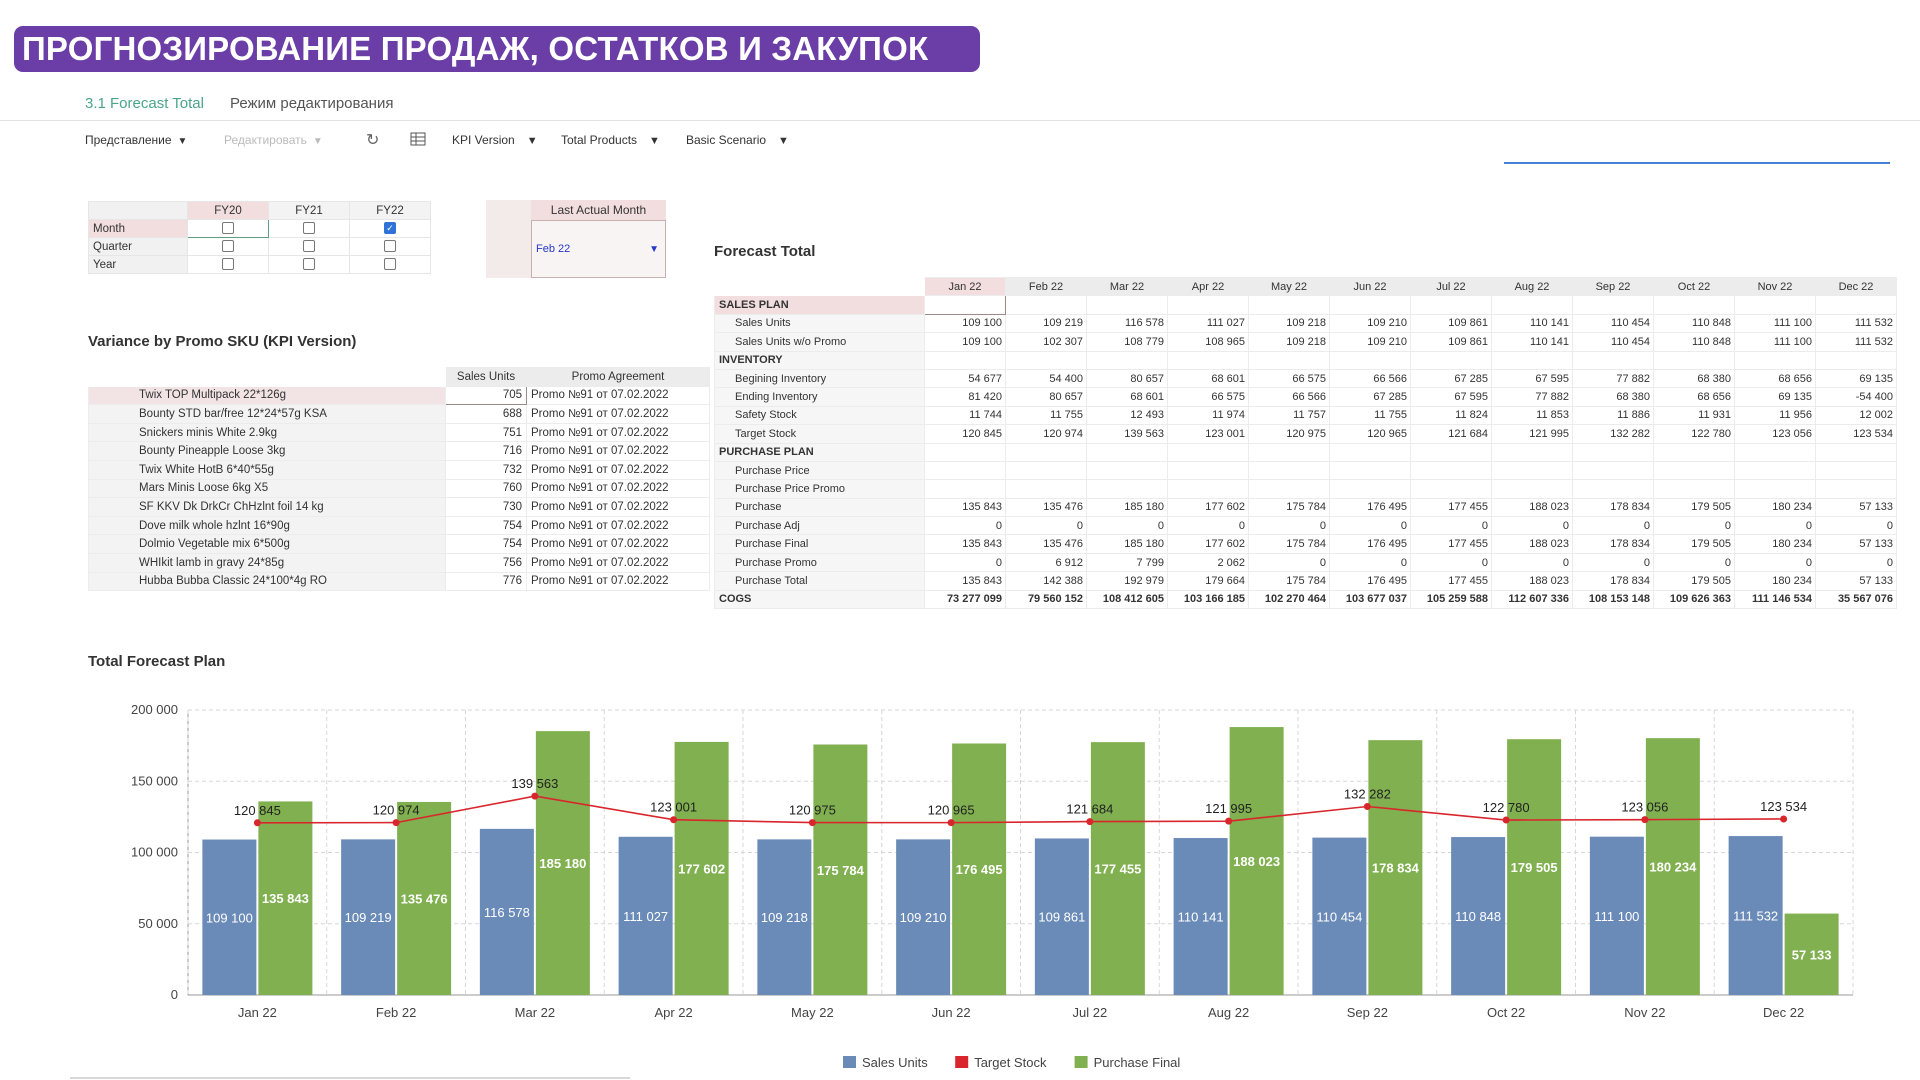 The width and height of the screenshot is (1920, 1080). What do you see at coordinates (1208, 397) in the screenshot?
I see `value-cell: 66 575` at bounding box center [1208, 397].